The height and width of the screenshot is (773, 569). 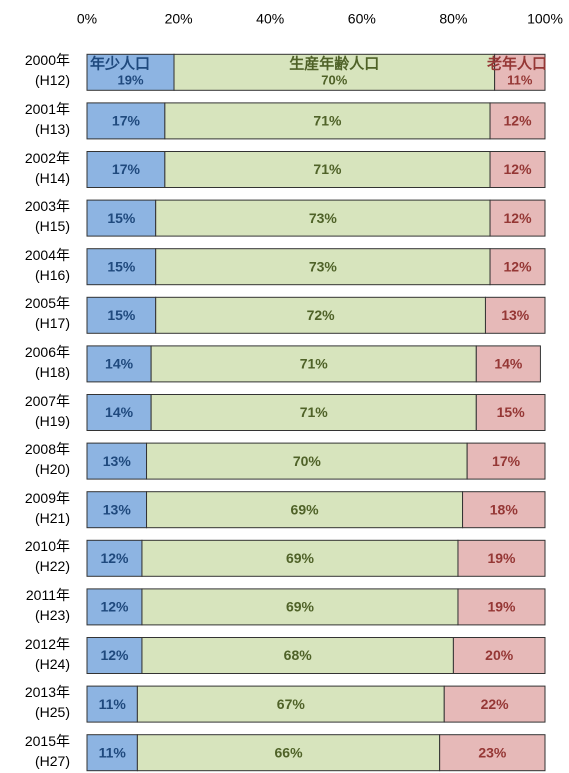 What do you see at coordinates (47, 313) in the screenshot?
I see `category-label: 2005年 (H17)` at bounding box center [47, 313].